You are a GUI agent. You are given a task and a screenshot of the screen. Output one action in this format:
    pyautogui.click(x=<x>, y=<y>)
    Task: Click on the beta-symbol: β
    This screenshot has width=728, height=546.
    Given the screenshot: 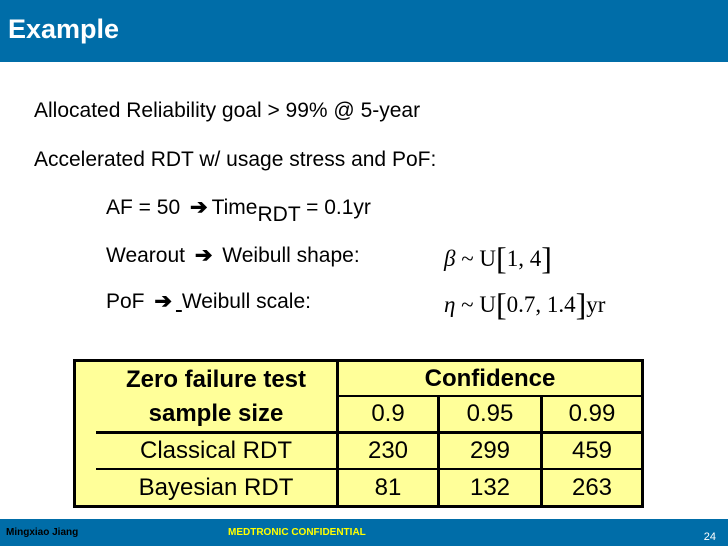 What is the action you would take?
    pyautogui.click(x=450, y=258)
    